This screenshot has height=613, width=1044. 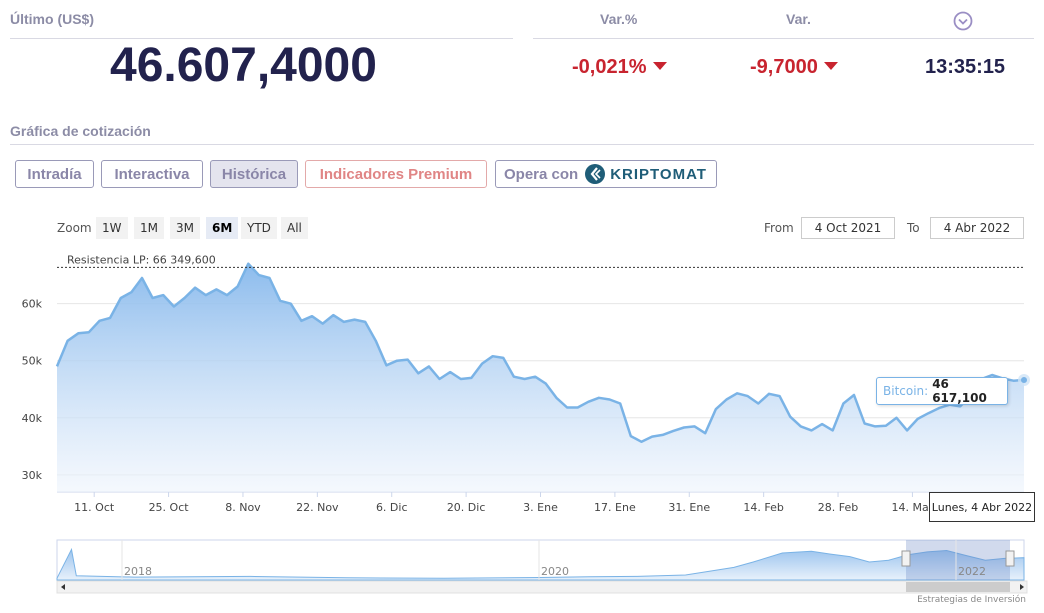 I want to click on kriptomat-logo-icon, so click(x=595, y=174).